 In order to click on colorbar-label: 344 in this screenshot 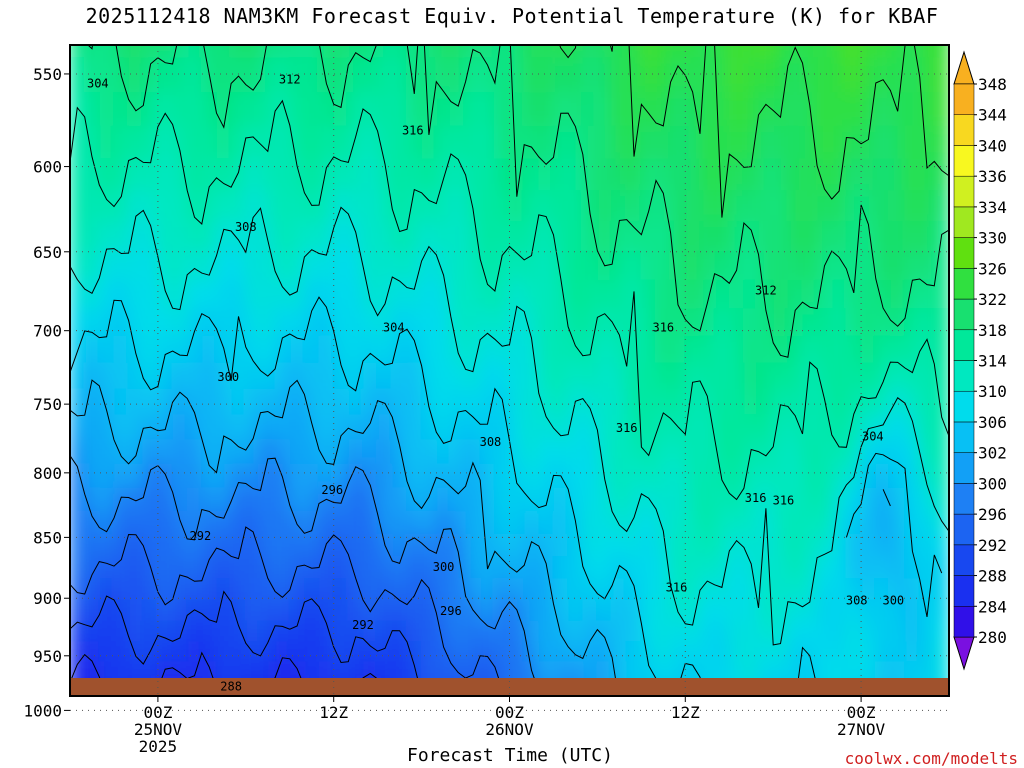, I will do `click(992, 115)`.